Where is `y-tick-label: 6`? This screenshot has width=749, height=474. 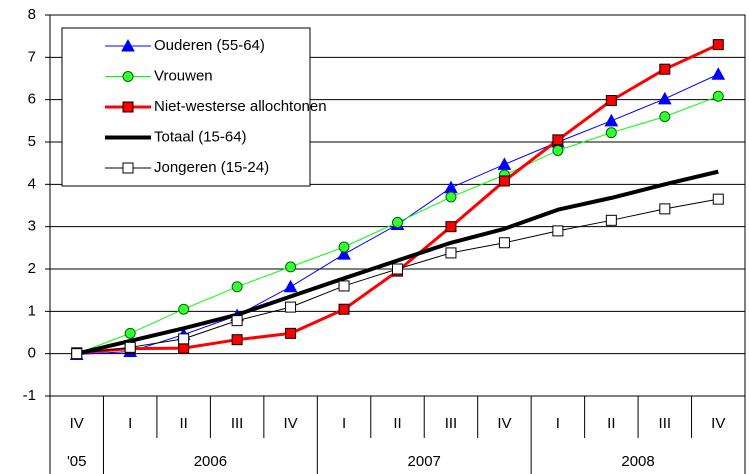 y-tick-label: 6 is located at coordinates (32, 99).